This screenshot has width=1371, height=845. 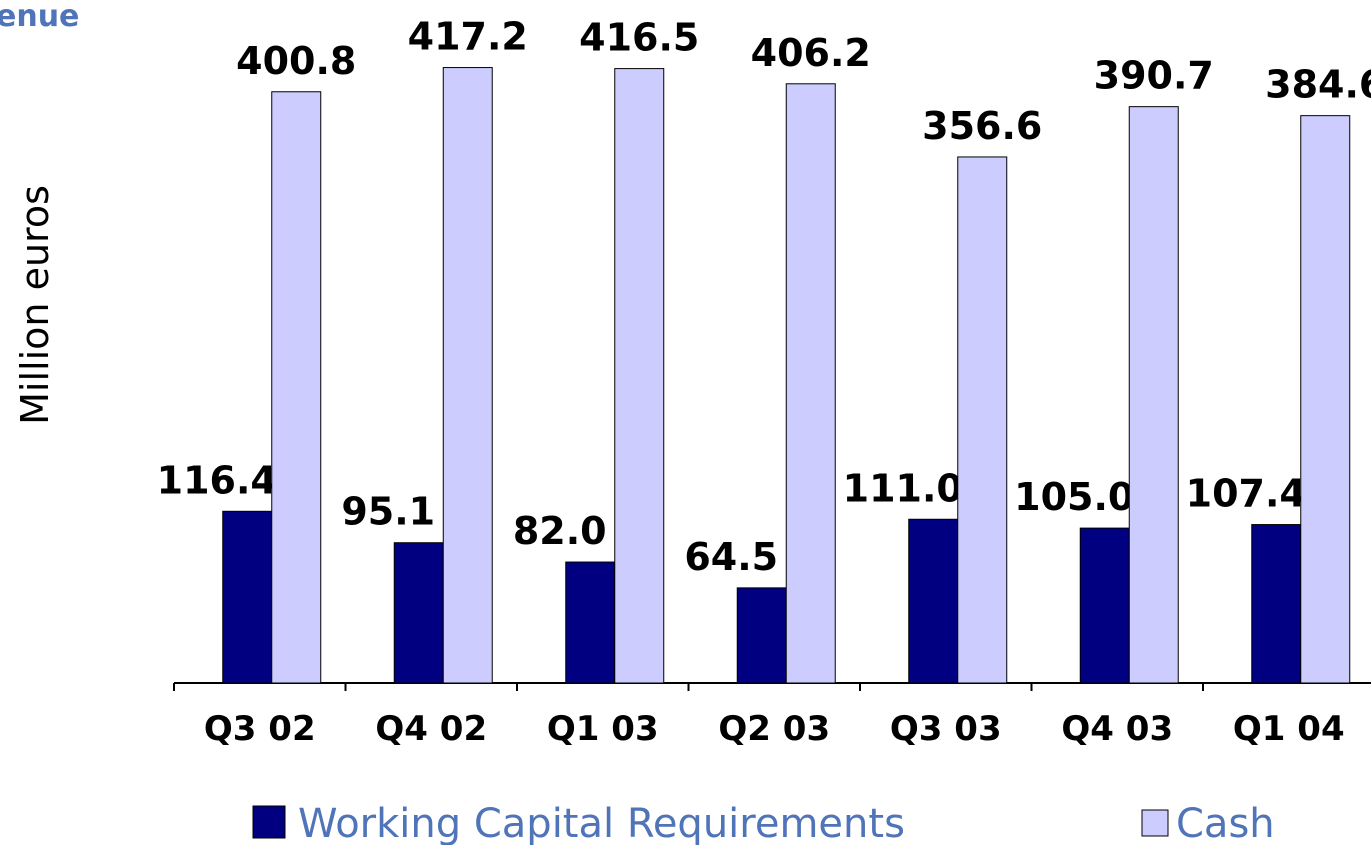 What do you see at coordinates (1246, 494) in the screenshot?
I see `value-label: 107.4` at bounding box center [1246, 494].